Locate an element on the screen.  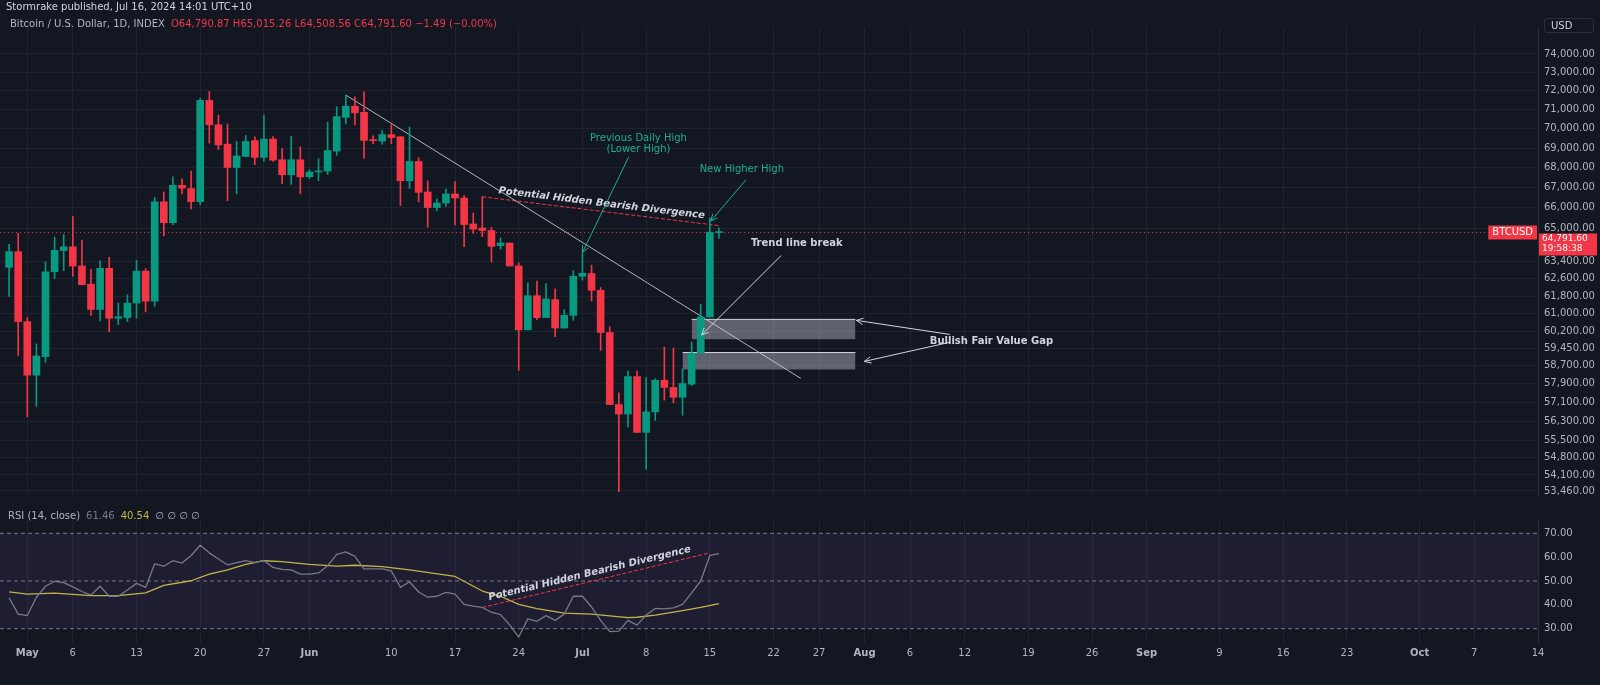
x-tick-label: 16 is located at coordinates (1283, 652).